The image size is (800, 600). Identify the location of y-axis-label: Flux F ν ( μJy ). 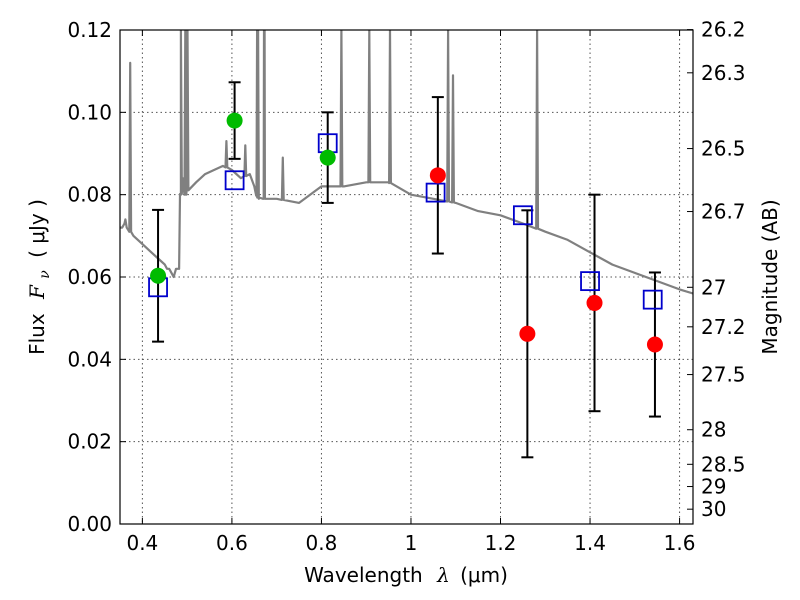
(39, 277).